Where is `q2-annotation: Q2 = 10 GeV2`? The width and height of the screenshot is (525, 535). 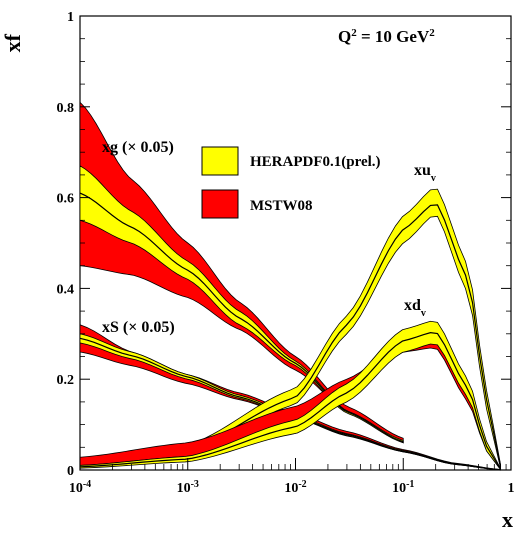
q2-annotation: Q2 = 10 GeV2 is located at coordinates (386, 36).